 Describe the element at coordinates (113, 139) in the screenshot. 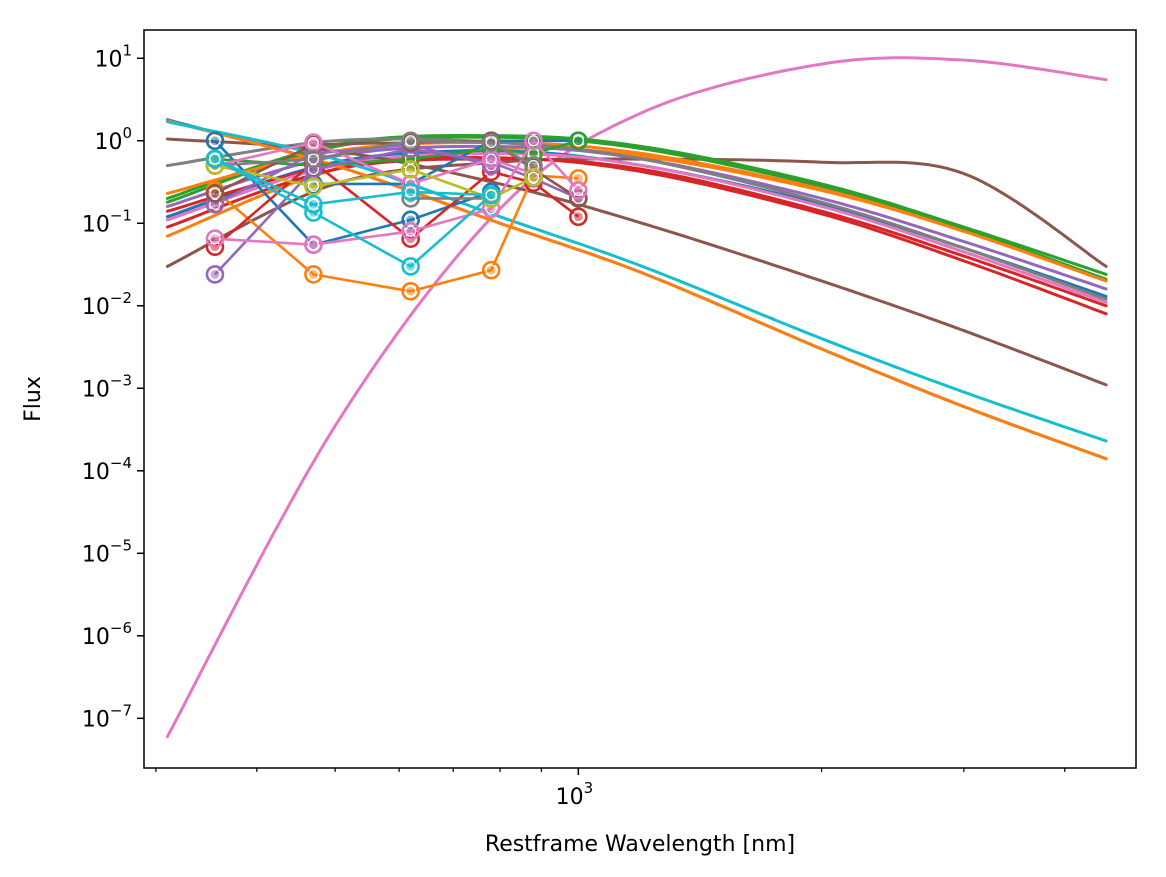

I see `y-tick-label: 10⁰` at that location.